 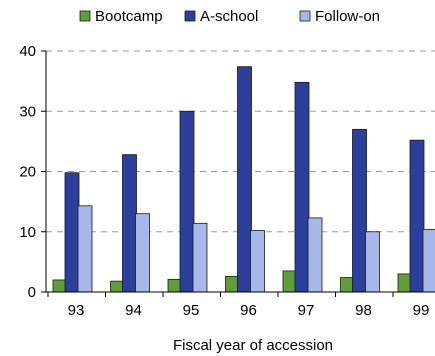 I want to click on x-tick-label-97: 97, so click(x=306, y=310).